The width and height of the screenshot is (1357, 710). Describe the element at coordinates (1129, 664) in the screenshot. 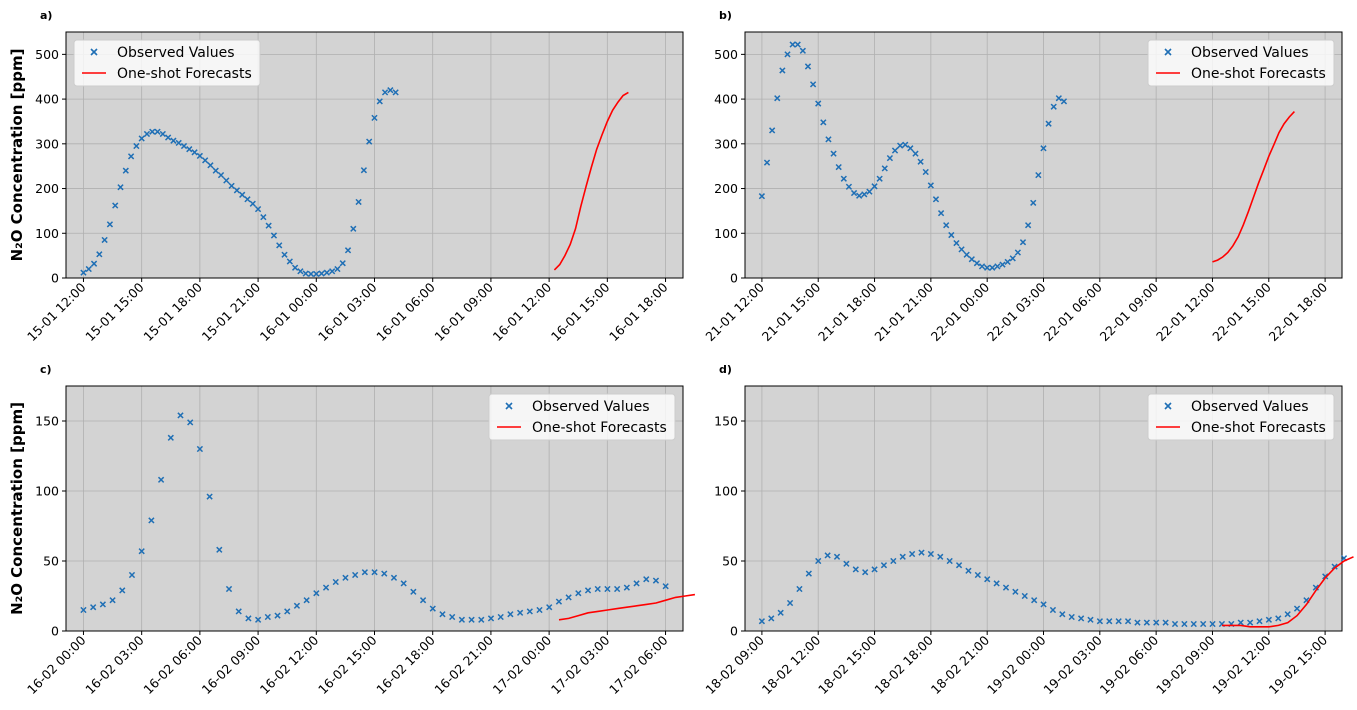

I see `x-tick-label: 19-02 06:00` at that location.